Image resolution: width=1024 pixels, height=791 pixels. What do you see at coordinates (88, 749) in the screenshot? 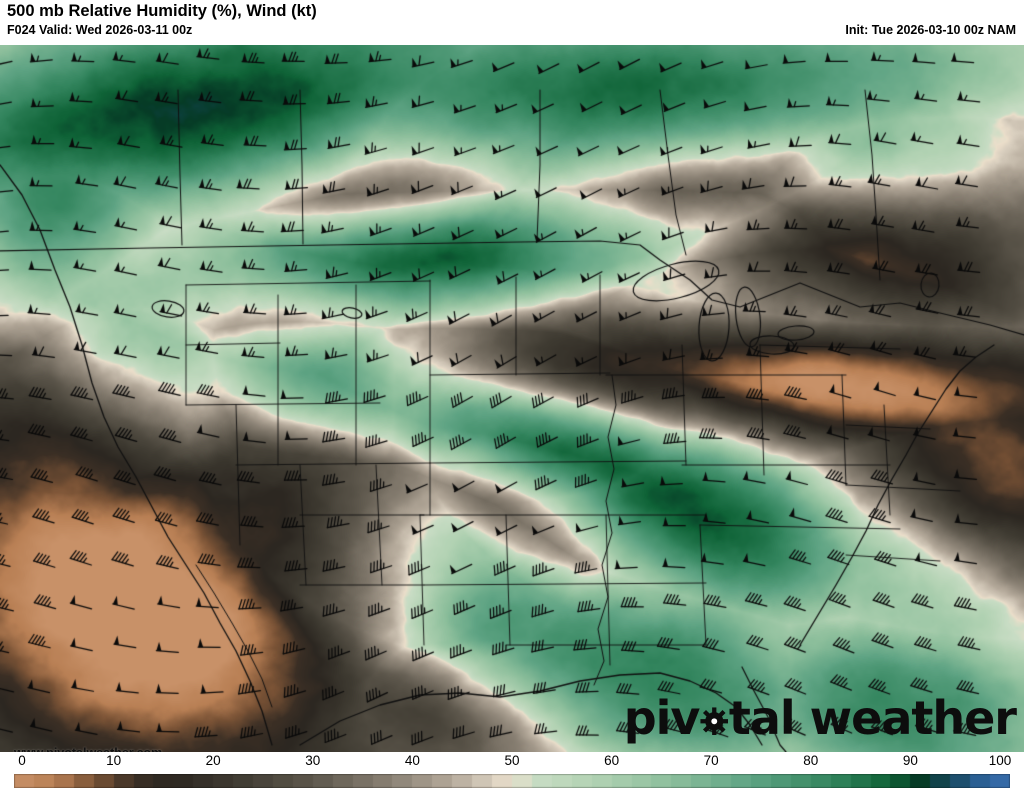
I see `site-url-label: www.pivotalweather.com` at bounding box center [88, 749].